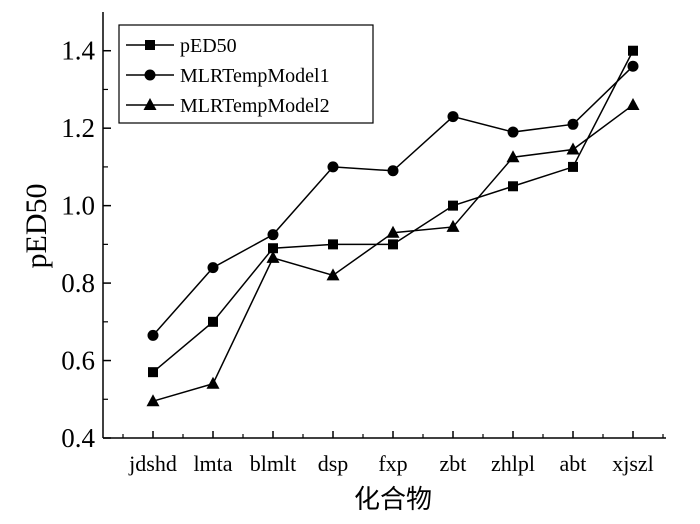  Describe the element at coordinates (36, 226) in the screenshot. I see `y-axis-title: pED50` at that location.